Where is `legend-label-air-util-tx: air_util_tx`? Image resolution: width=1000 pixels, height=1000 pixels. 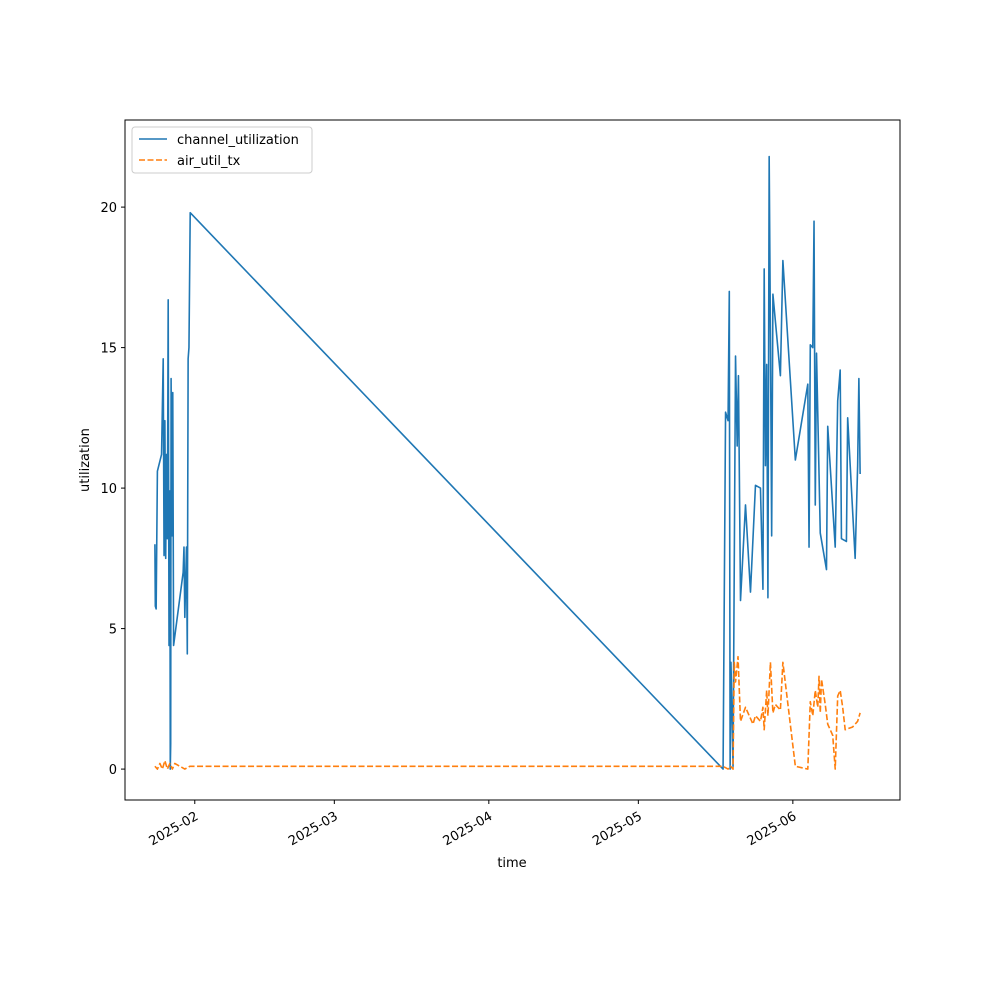
legend-label-air-util-tx: air_util_tx is located at coordinates (209, 161).